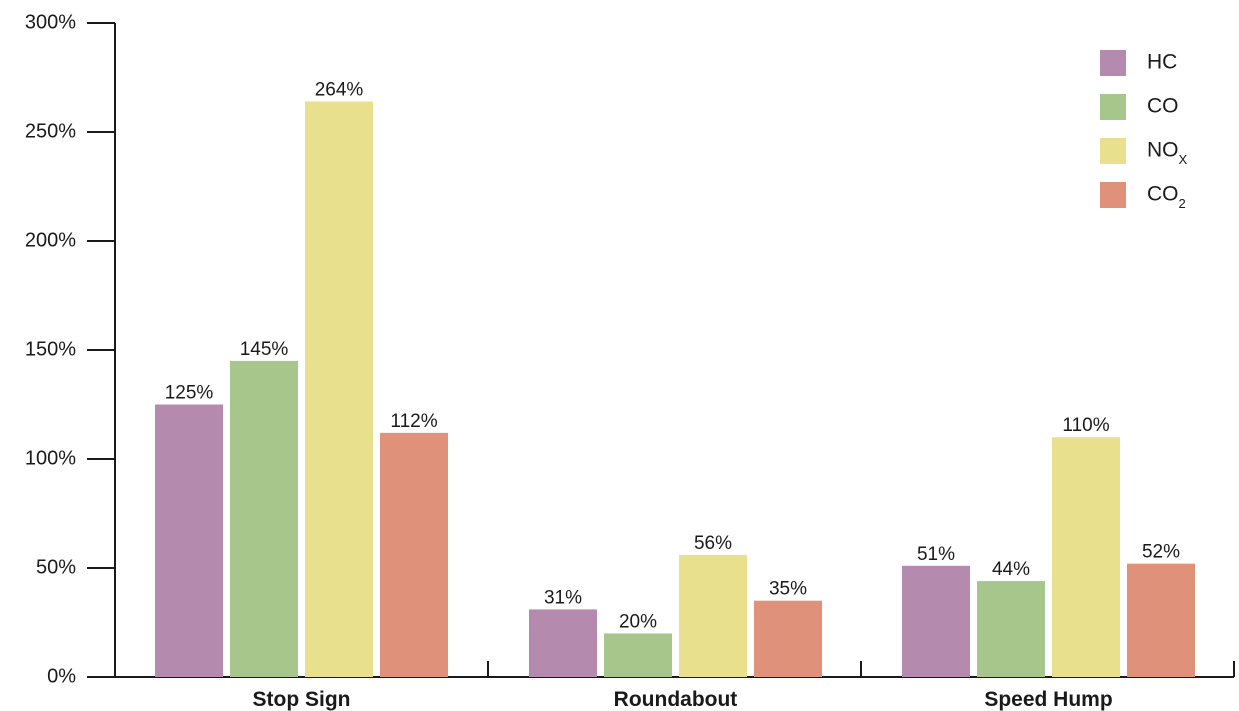 The height and width of the screenshot is (711, 1239). I want to click on y-tick-label: 250%, so click(50, 131).